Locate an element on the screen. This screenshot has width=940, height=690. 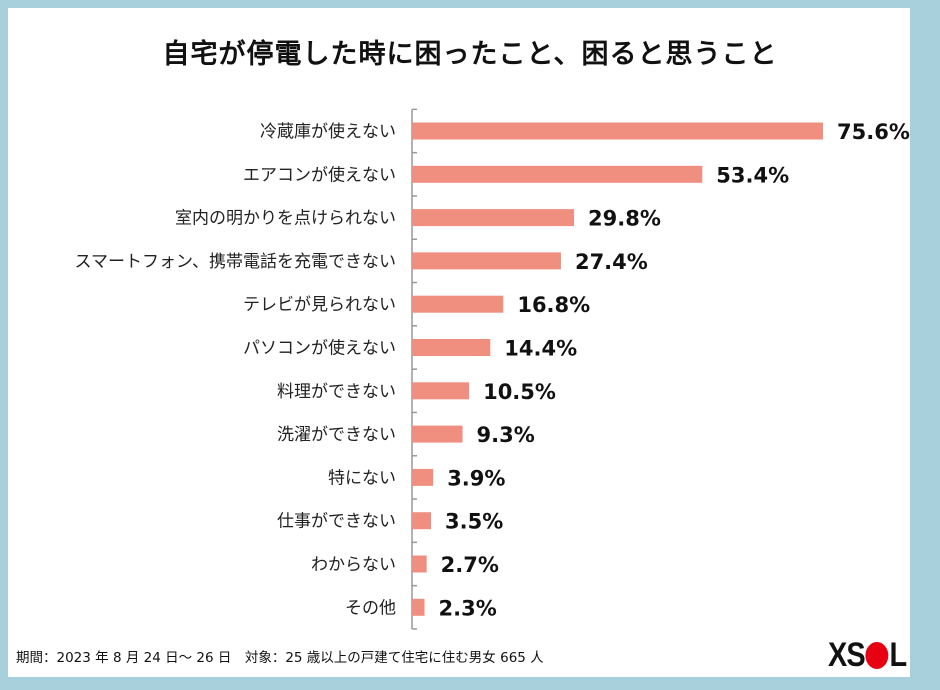
data-label: 3.9% is located at coordinates (476, 478).